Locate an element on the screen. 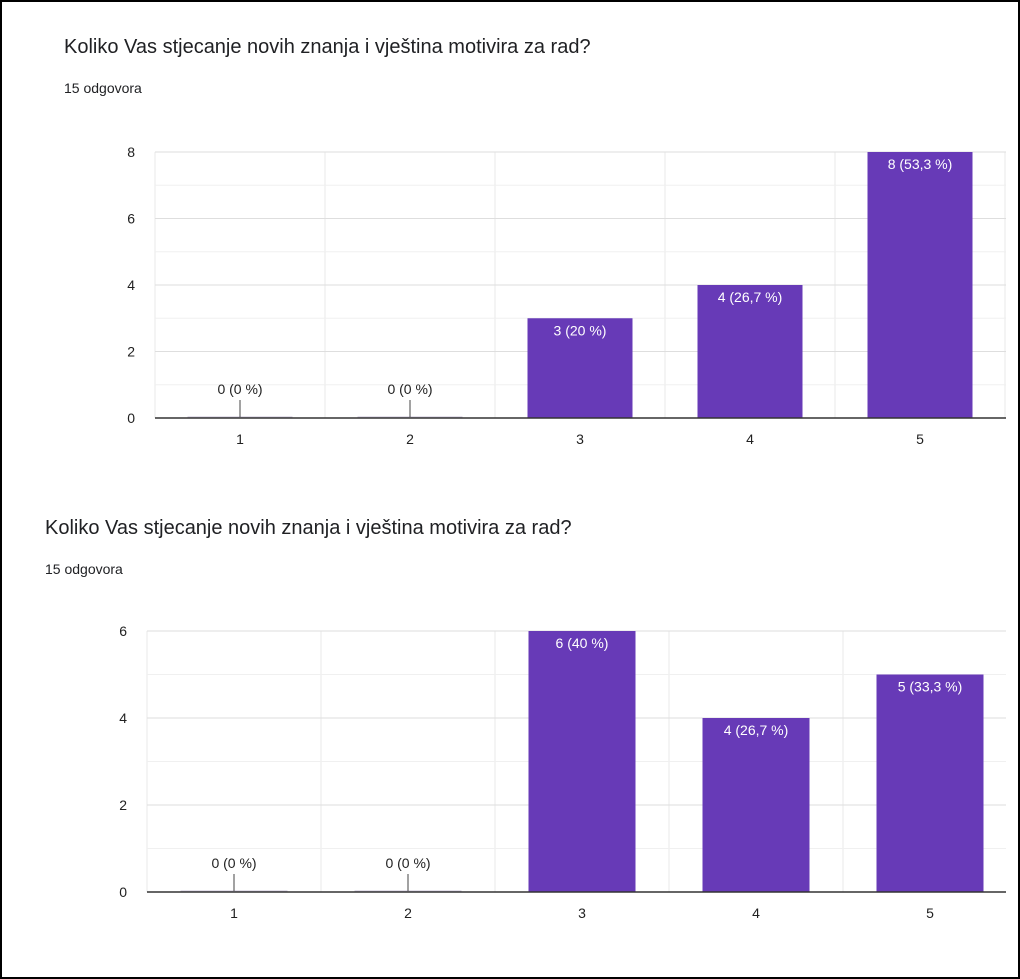 The height and width of the screenshot is (979, 1020). data-label: 6 (40 %) is located at coordinates (582, 643).